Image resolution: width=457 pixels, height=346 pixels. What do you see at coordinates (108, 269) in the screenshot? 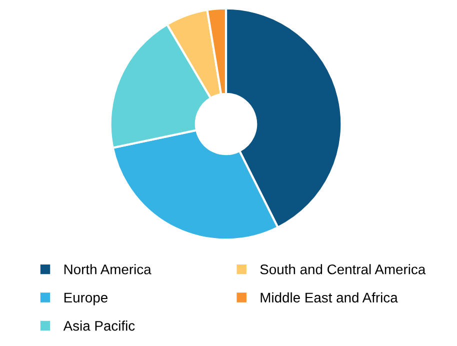
I see `legend-label: North America` at bounding box center [108, 269].